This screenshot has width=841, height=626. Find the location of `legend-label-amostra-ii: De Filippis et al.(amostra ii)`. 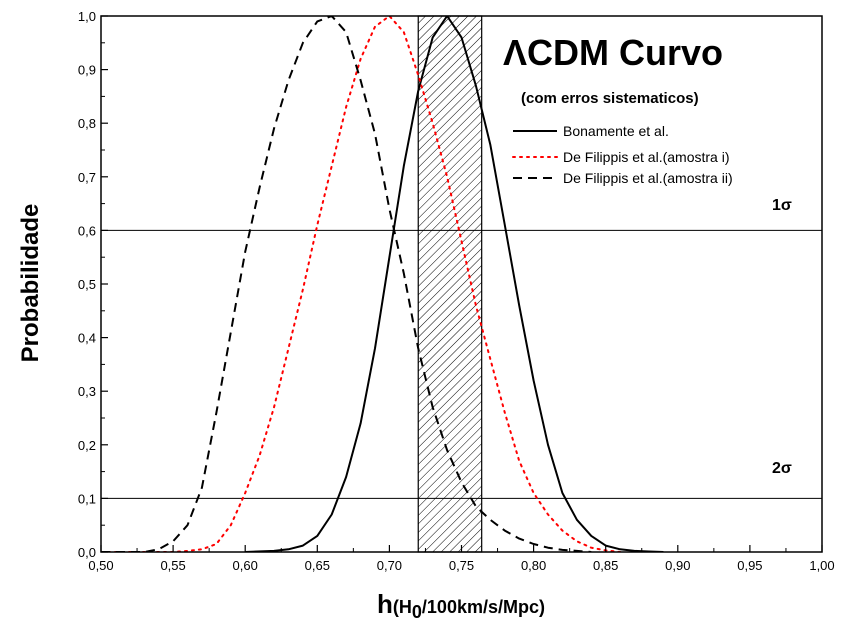

legend-label-amostra-ii: De Filippis et al.(amostra ii) is located at coordinates (648, 178).